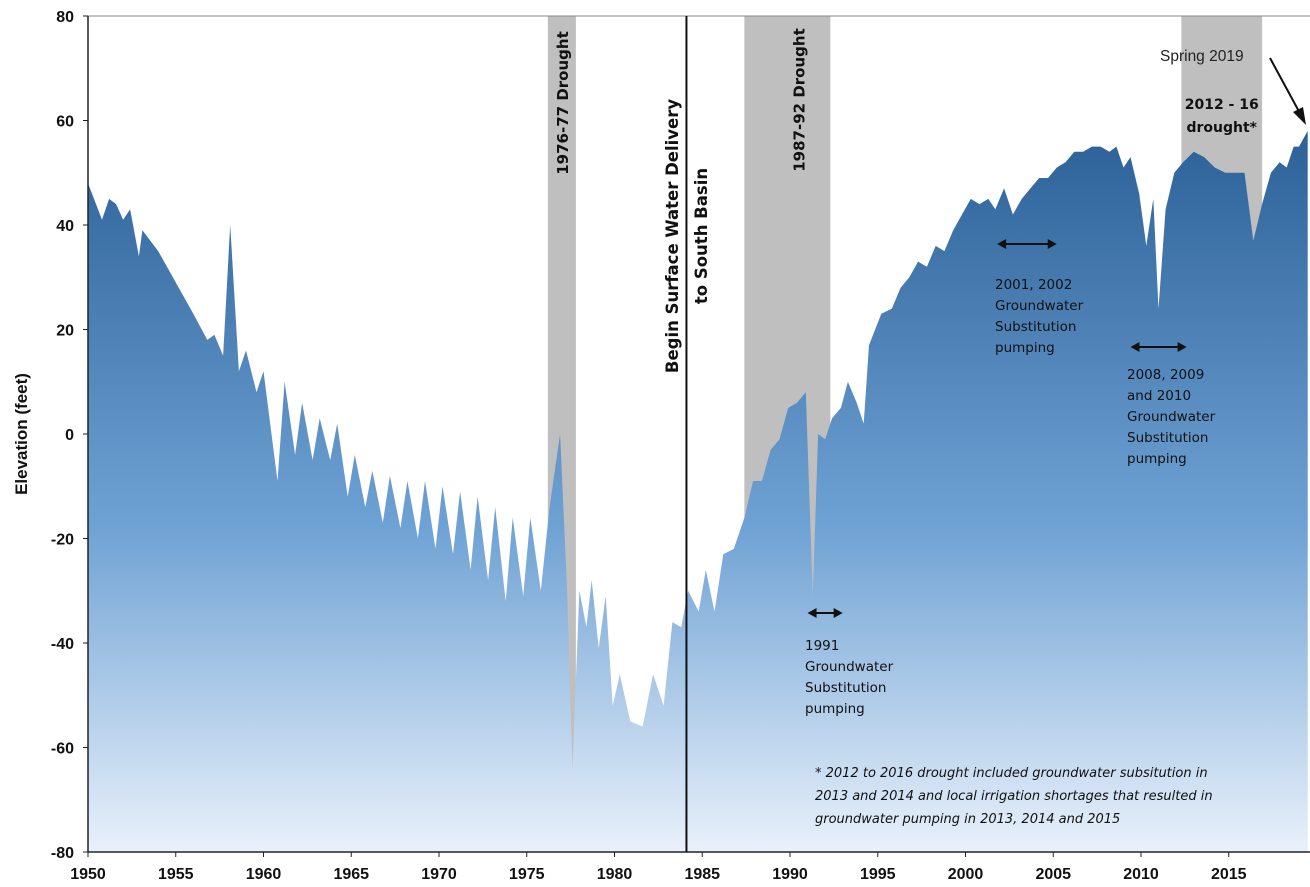  I want to click on spring-2019-callout: Spring 2019, so click(1233, 86).